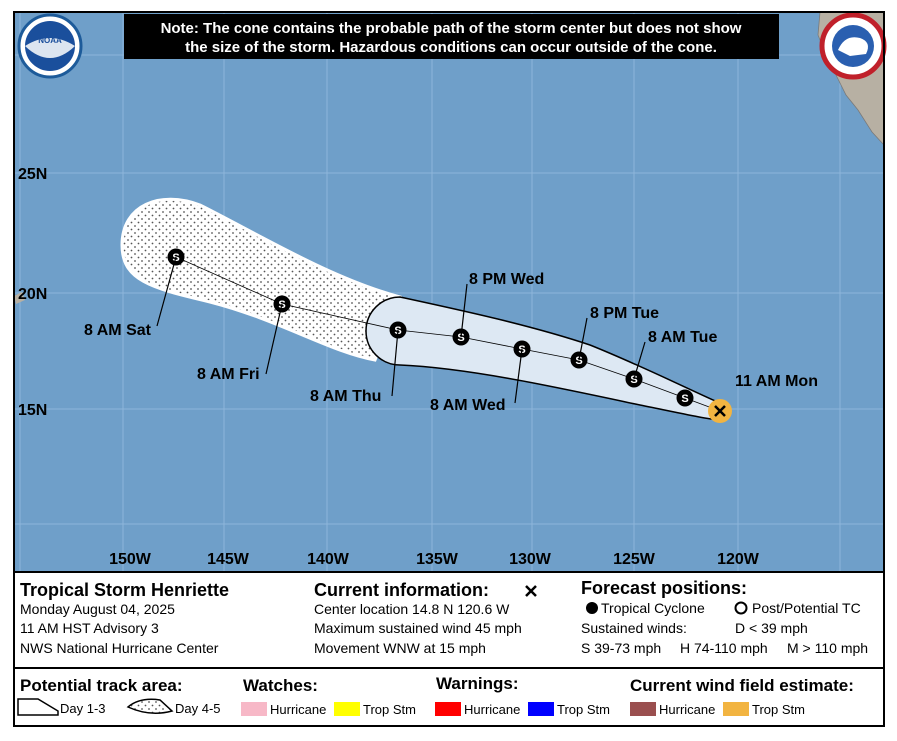 The width and height of the screenshot is (897, 741). I want to click on day45-swatch, so click(150, 706).